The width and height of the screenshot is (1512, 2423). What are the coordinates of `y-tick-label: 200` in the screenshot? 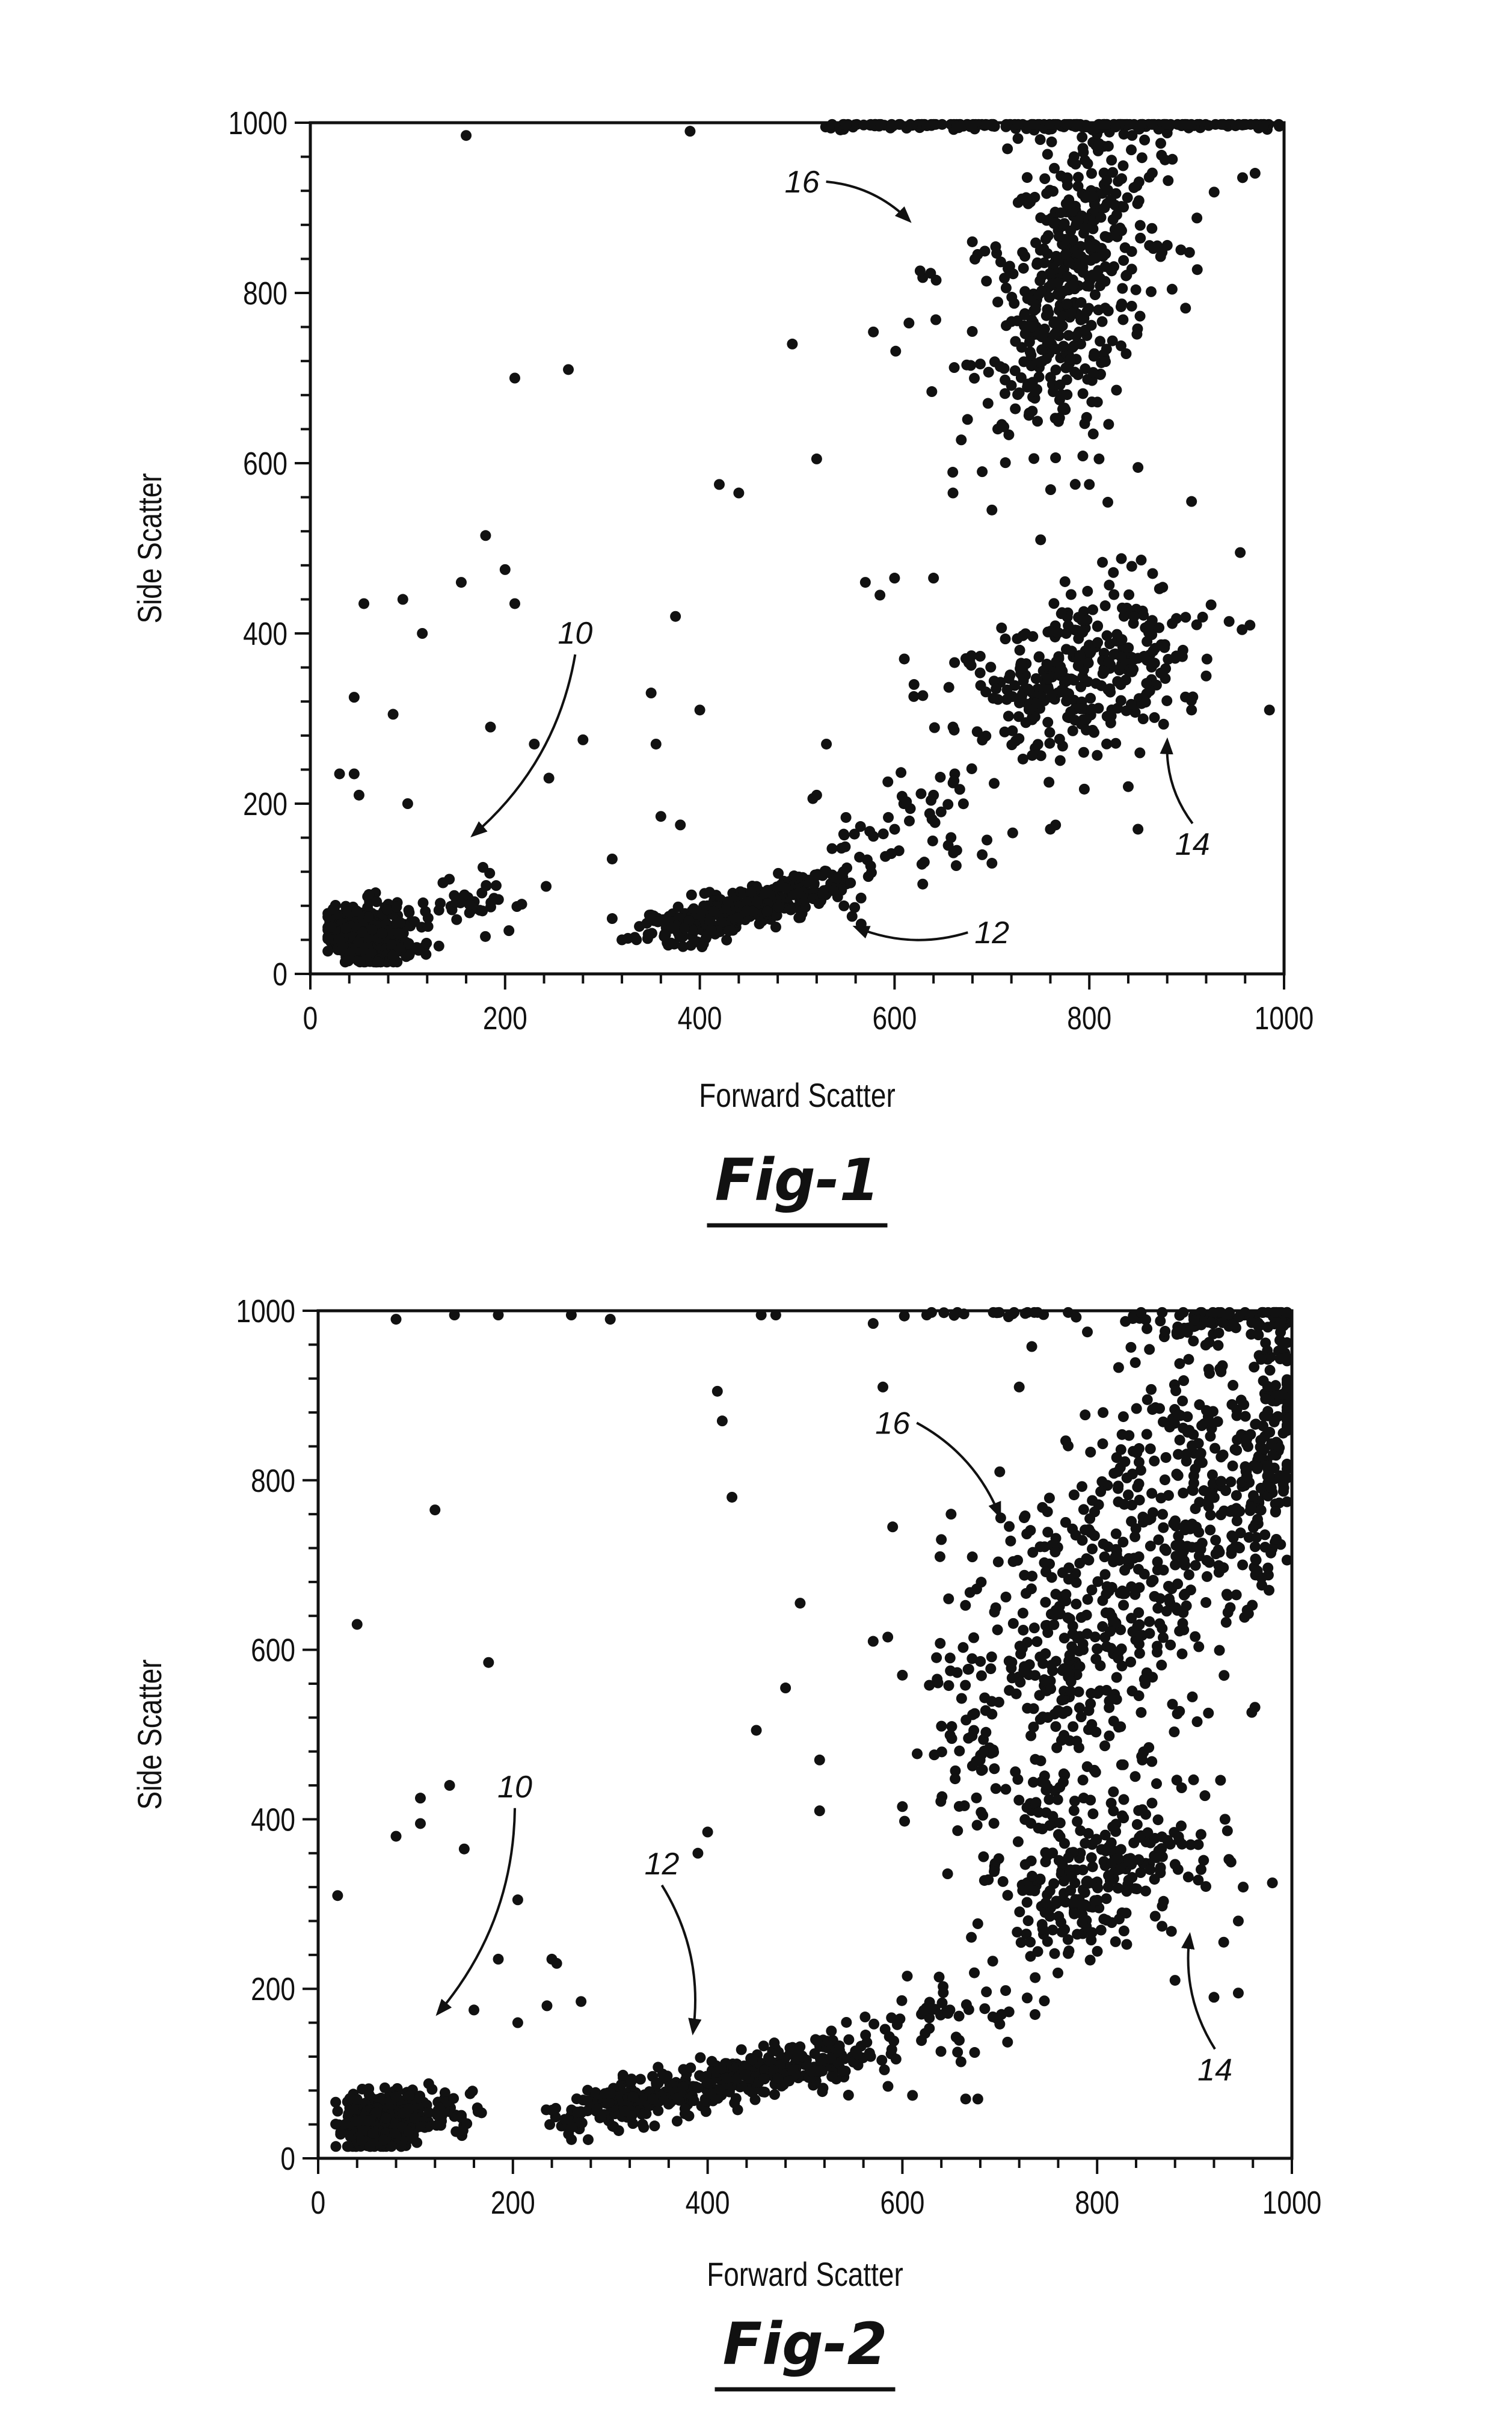 It's located at (265, 804).